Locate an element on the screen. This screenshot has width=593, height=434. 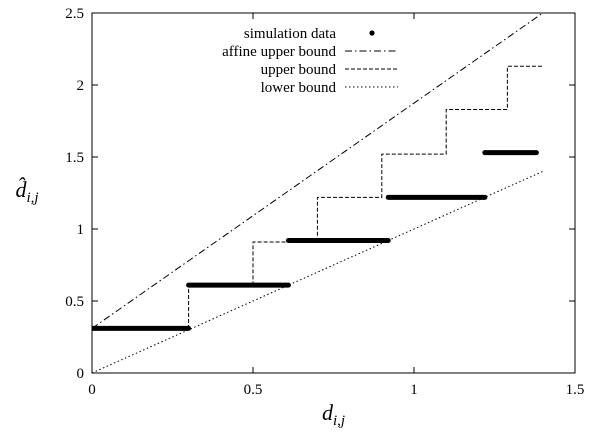
y-tick-label: 1 is located at coordinates (81, 230).